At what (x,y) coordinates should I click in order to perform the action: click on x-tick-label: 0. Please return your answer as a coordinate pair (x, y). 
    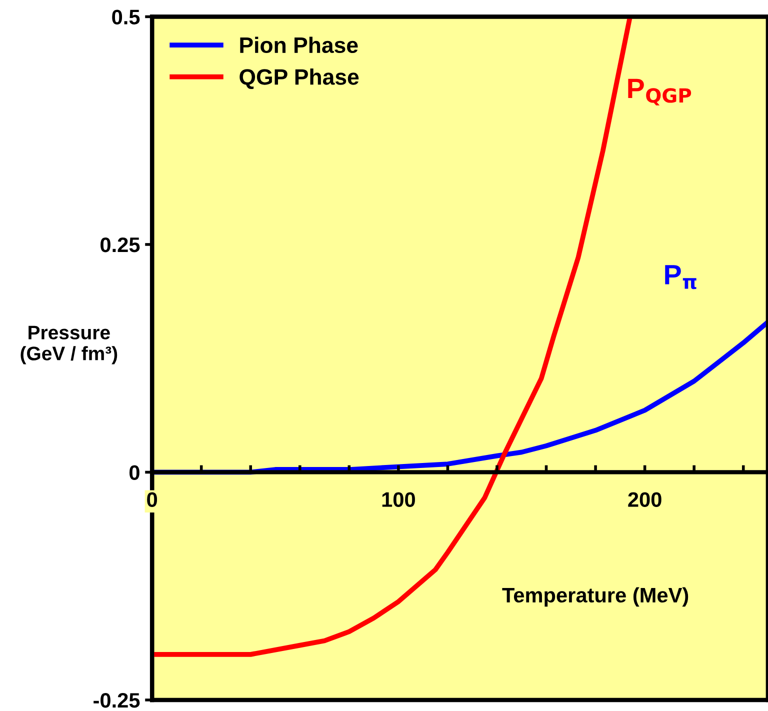
    Looking at the image, I should click on (152, 499).